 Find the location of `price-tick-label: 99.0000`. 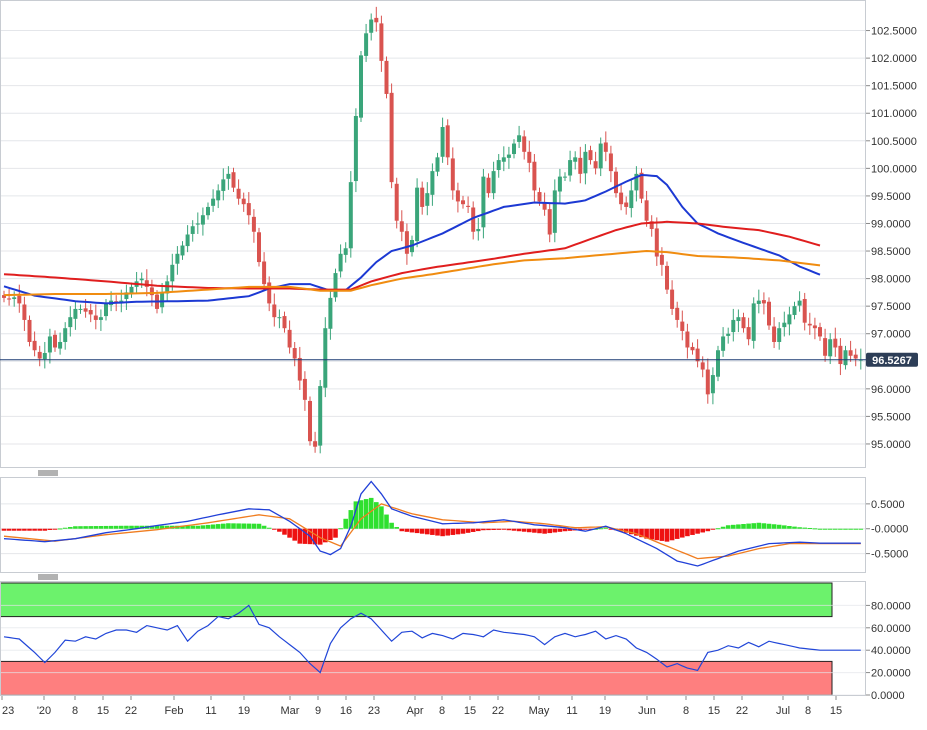

price-tick-label: 99.0000 is located at coordinates (891, 224).